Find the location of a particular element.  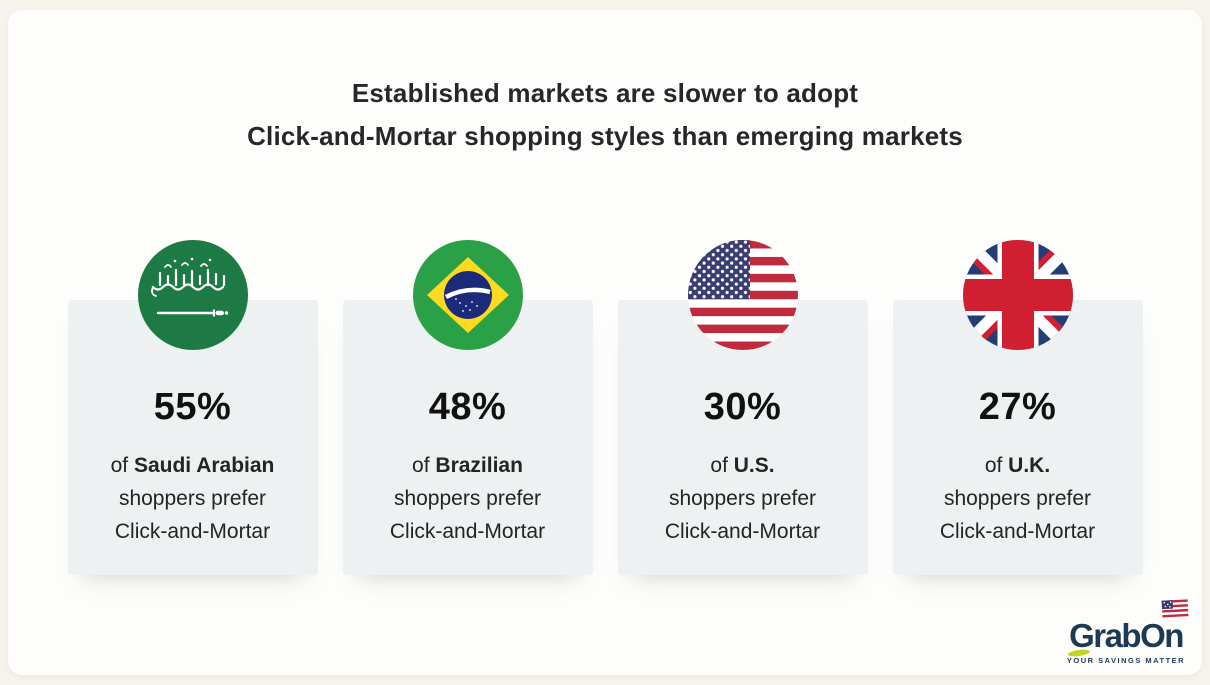

stat-description: of U.S. shoppers prefer Click-and-Mortar is located at coordinates (743, 498).